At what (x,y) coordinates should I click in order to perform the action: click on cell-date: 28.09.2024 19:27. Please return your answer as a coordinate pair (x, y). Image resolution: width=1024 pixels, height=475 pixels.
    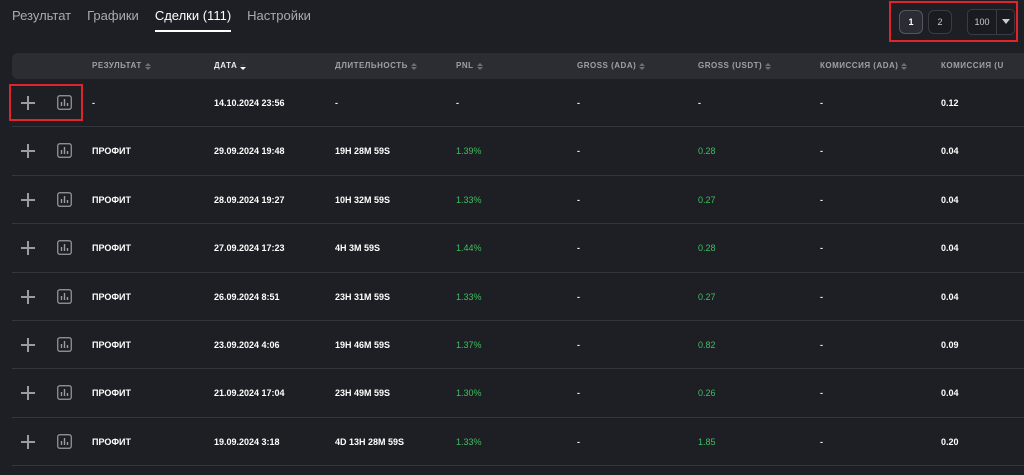
    Looking at the image, I should click on (249, 199).